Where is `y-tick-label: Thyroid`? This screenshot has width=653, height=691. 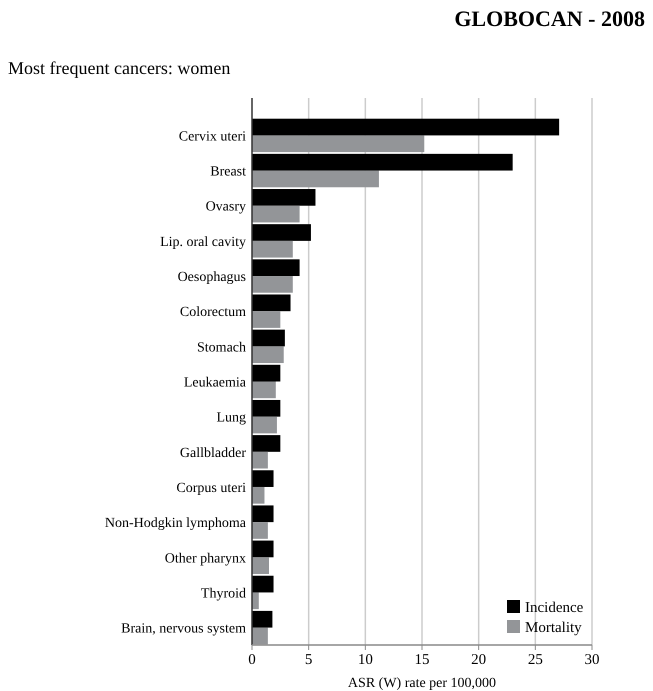
y-tick-label: Thyroid is located at coordinates (223, 594).